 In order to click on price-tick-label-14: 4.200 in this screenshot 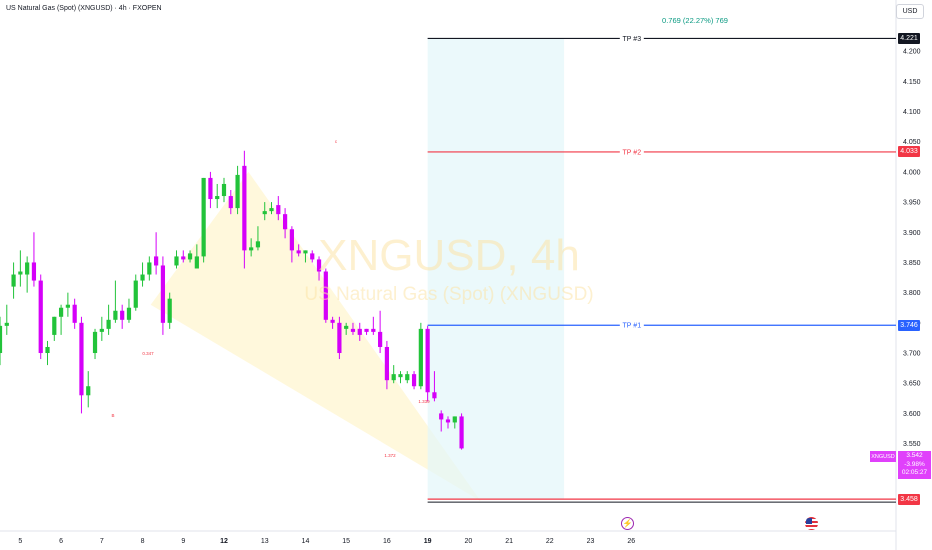, I will do `click(912, 52)`.